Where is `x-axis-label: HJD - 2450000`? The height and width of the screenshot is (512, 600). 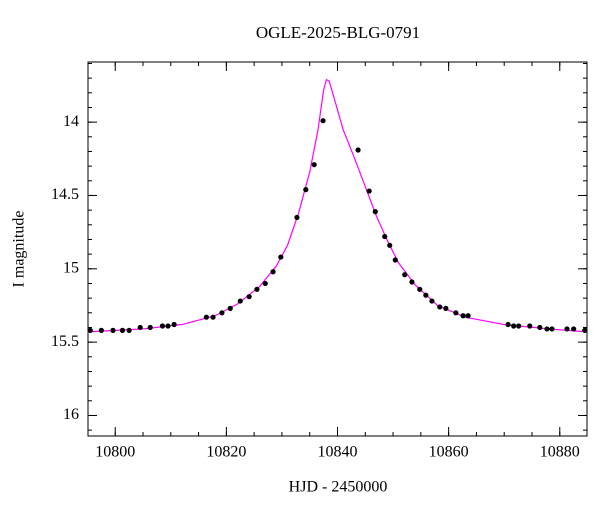
x-axis-label: HJD - 2450000 is located at coordinates (338, 487).